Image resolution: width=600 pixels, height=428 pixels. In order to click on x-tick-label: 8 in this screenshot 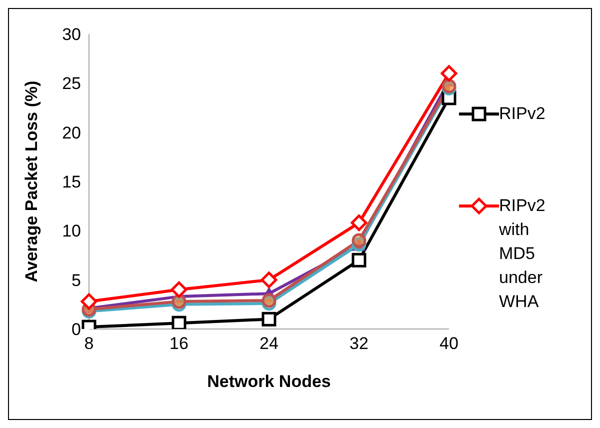, I will do `click(89, 344)`.